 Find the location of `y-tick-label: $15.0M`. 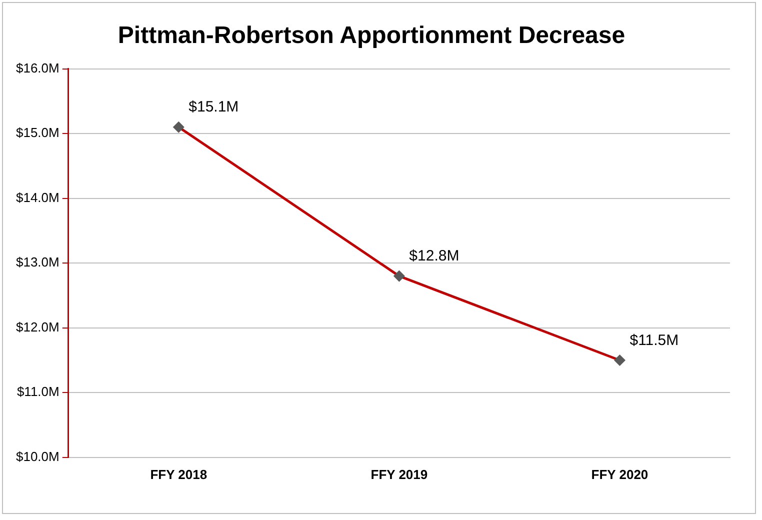

y-tick-label: $15.0M is located at coordinates (38, 132).